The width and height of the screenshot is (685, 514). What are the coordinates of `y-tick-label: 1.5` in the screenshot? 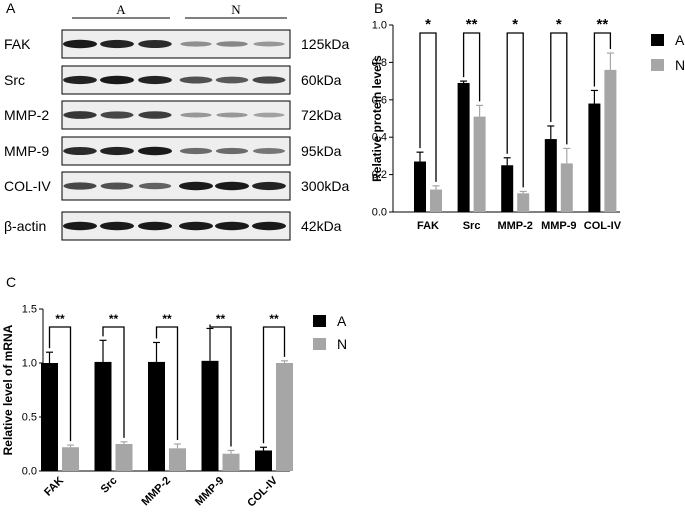 It's located at (29, 310).